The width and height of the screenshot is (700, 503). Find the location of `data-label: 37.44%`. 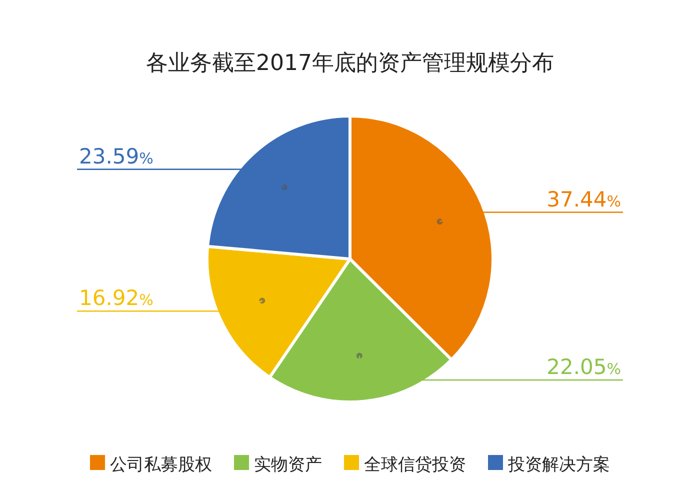

data-label: 37.44% is located at coordinates (583, 199).